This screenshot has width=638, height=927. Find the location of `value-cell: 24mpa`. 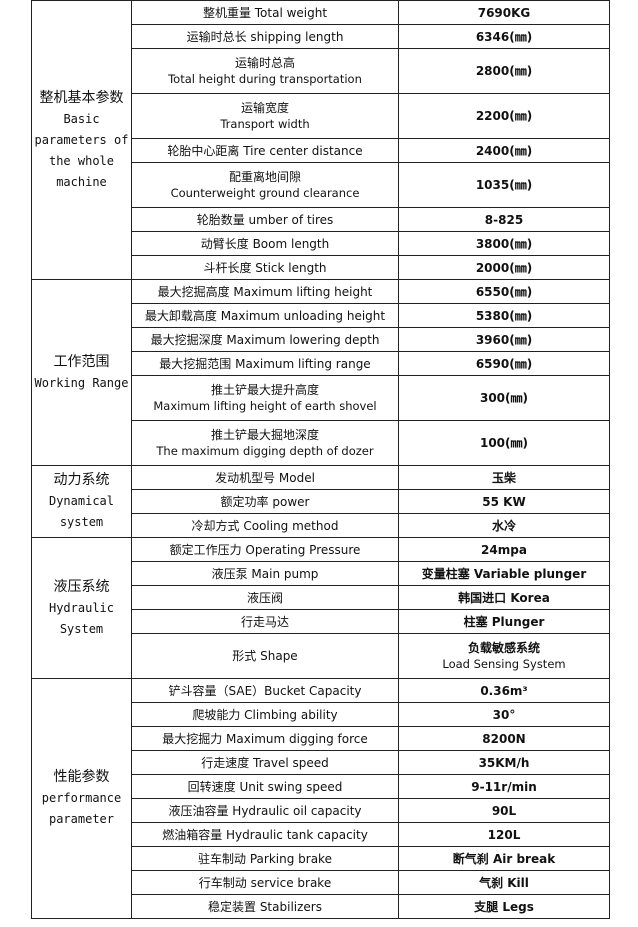

value-cell: 24mpa is located at coordinates (504, 549).